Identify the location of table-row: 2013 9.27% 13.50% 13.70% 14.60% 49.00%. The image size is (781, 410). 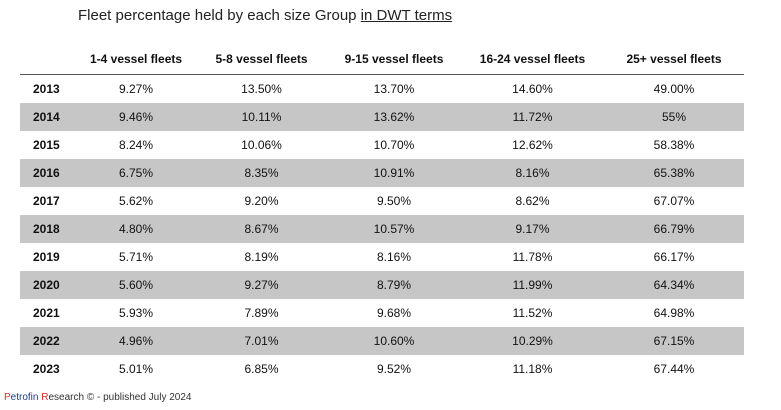
(382, 89).